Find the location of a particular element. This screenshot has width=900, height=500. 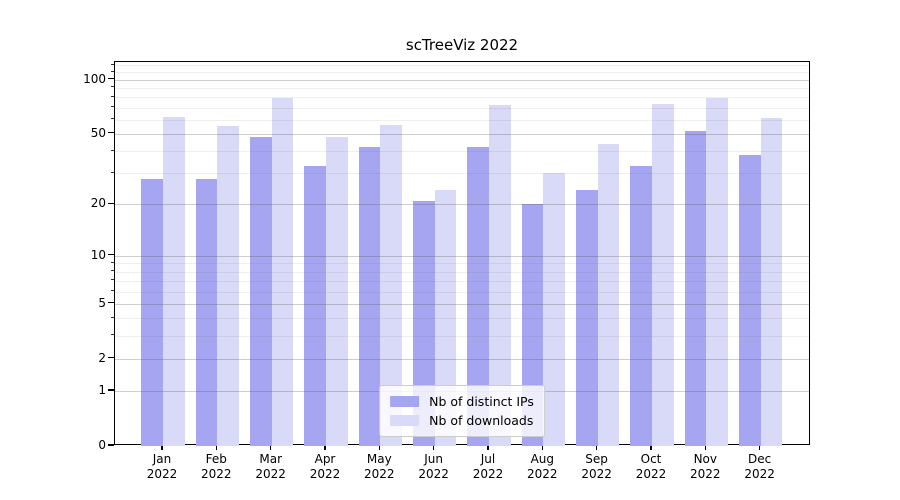

legend: Nb of distinct IPs Nb of downloads is located at coordinates (462, 411).